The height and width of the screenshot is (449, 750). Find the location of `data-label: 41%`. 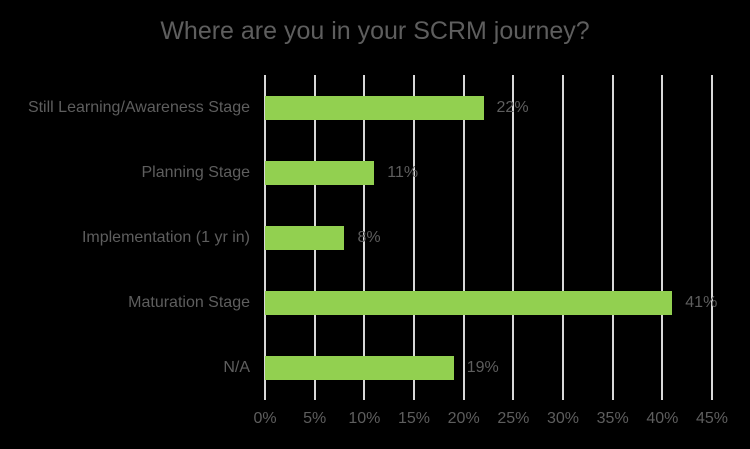

data-label: 41% is located at coordinates (701, 302).